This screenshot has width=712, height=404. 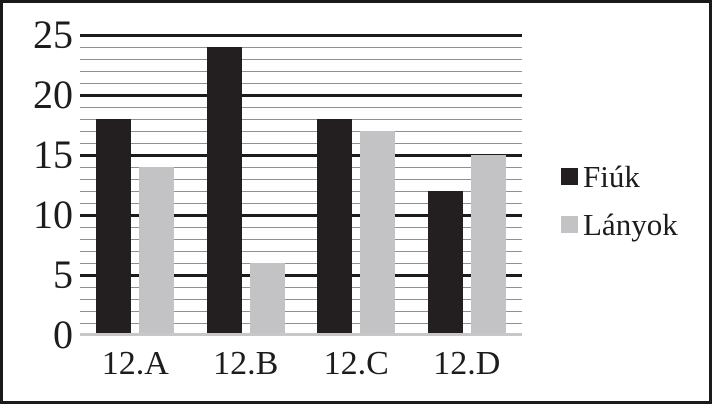 I want to click on bar-fiuk-12d, so click(x=445, y=263).